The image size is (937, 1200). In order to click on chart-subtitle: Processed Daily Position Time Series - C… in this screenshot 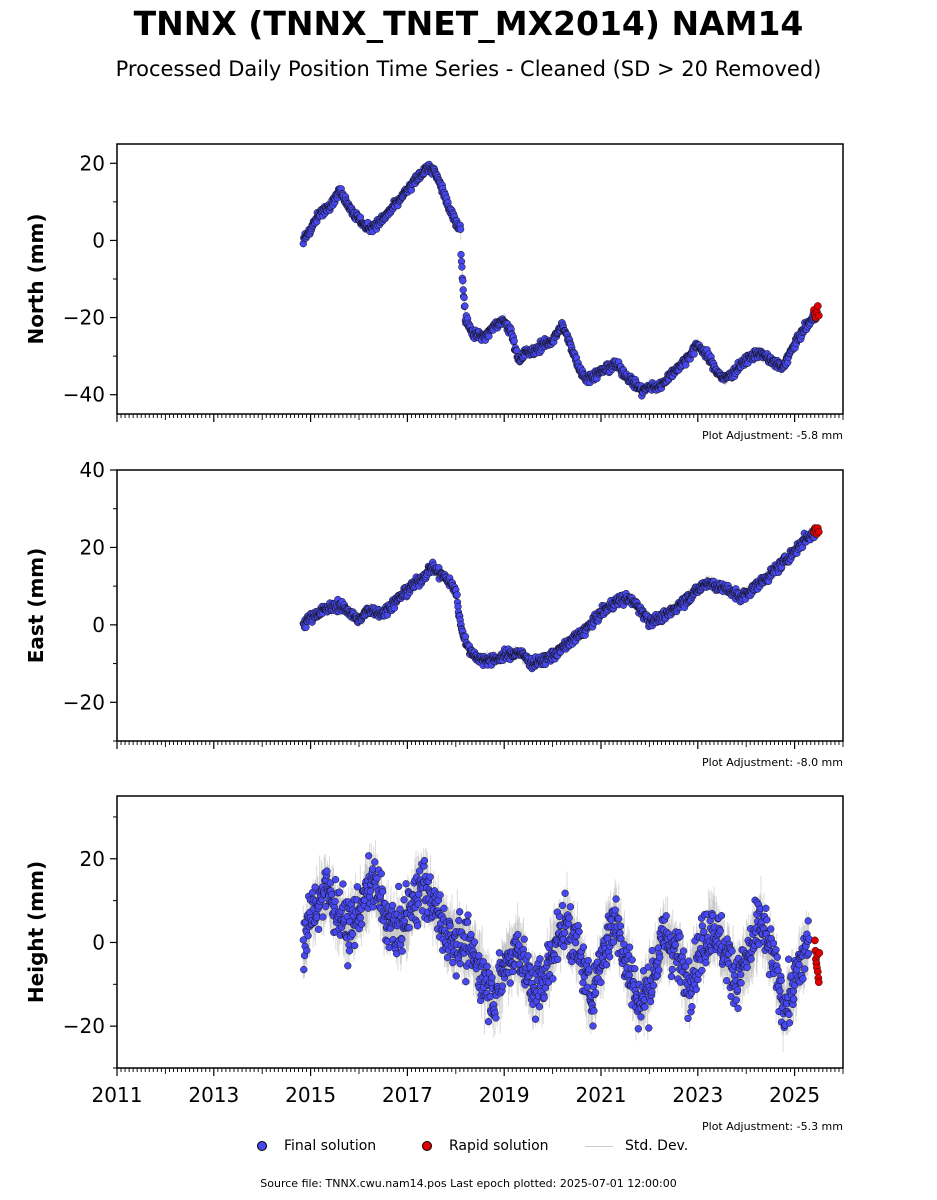, I will do `click(468, 69)`.